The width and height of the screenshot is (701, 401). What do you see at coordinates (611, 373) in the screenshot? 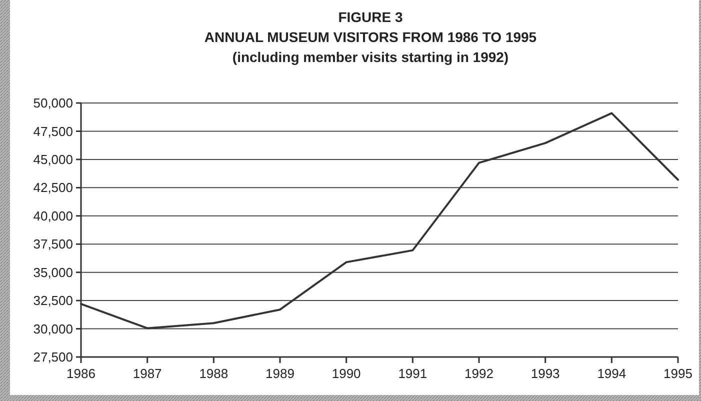
I see `x-tick-label: 1994` at bounding box center [611, 373].